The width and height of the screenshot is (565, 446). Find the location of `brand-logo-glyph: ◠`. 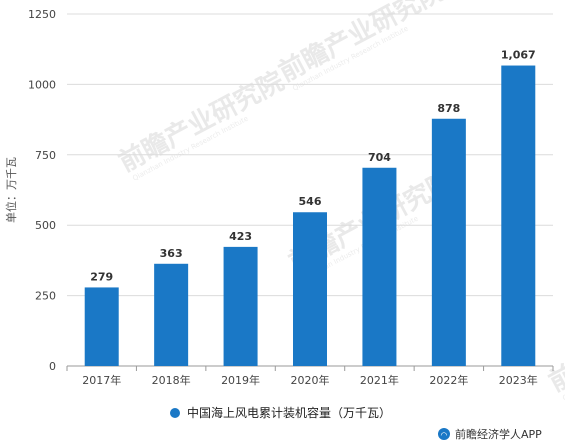

brand-logo-glyph: ◠ is located at coordinates (444, 435).